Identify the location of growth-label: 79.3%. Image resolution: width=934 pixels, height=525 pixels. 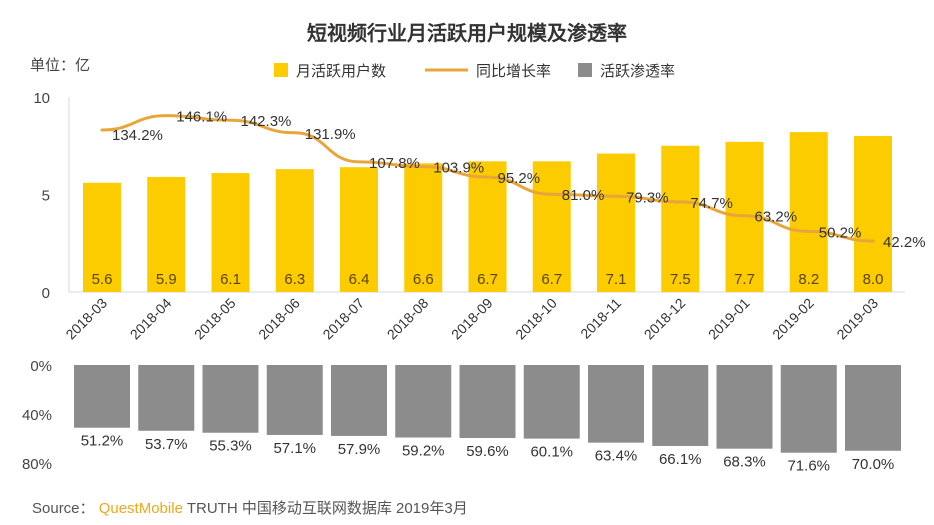
(647, 197).